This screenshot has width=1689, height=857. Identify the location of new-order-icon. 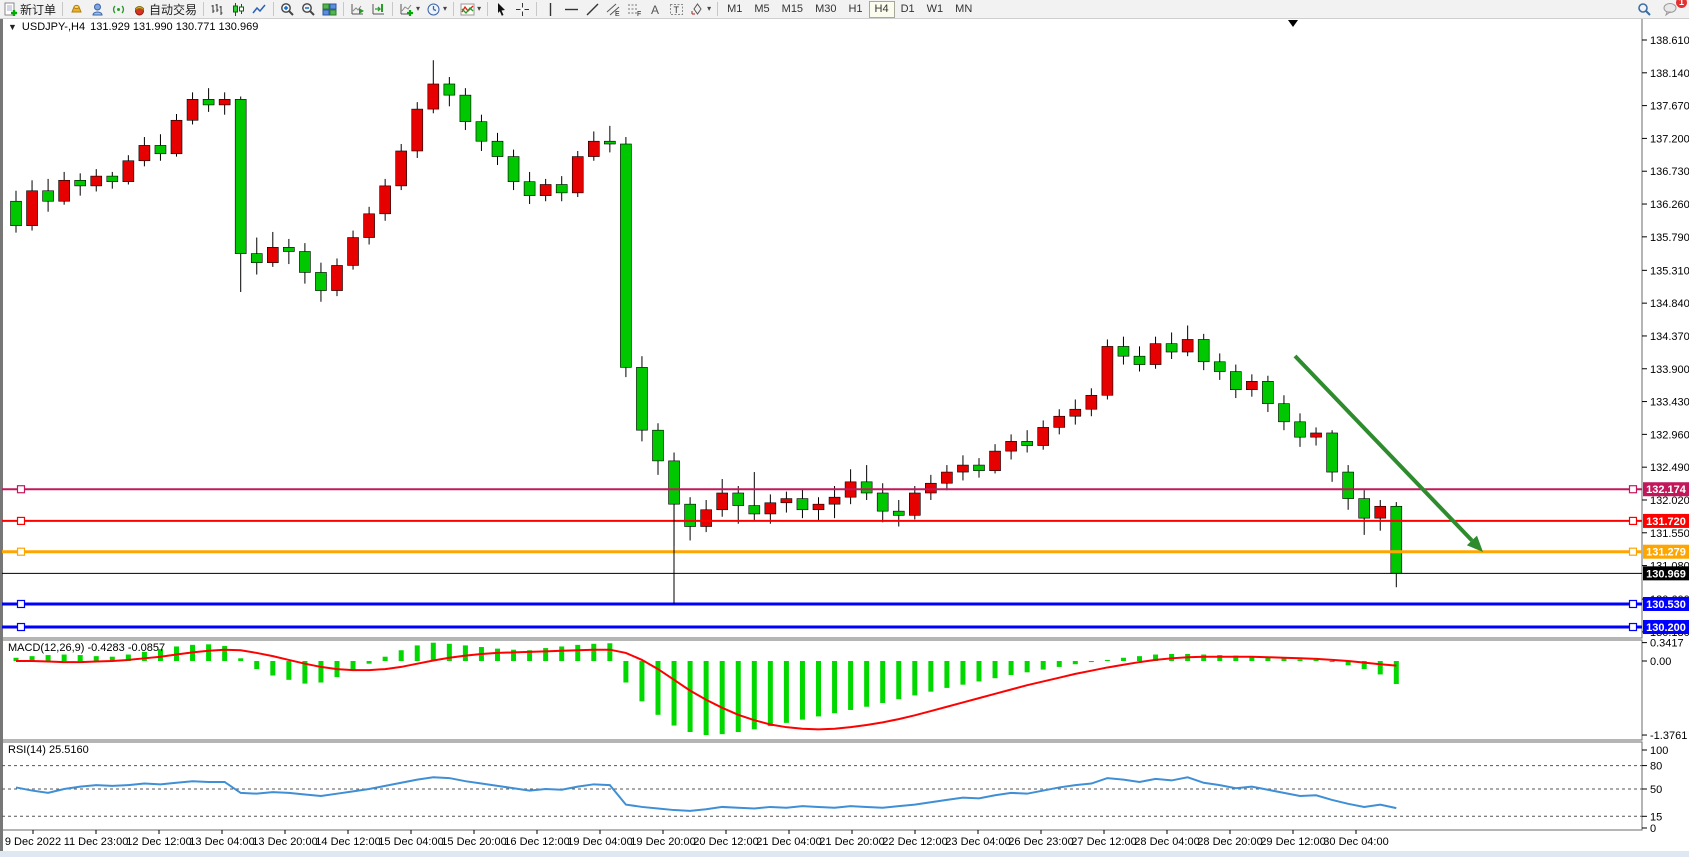
(10, 9).